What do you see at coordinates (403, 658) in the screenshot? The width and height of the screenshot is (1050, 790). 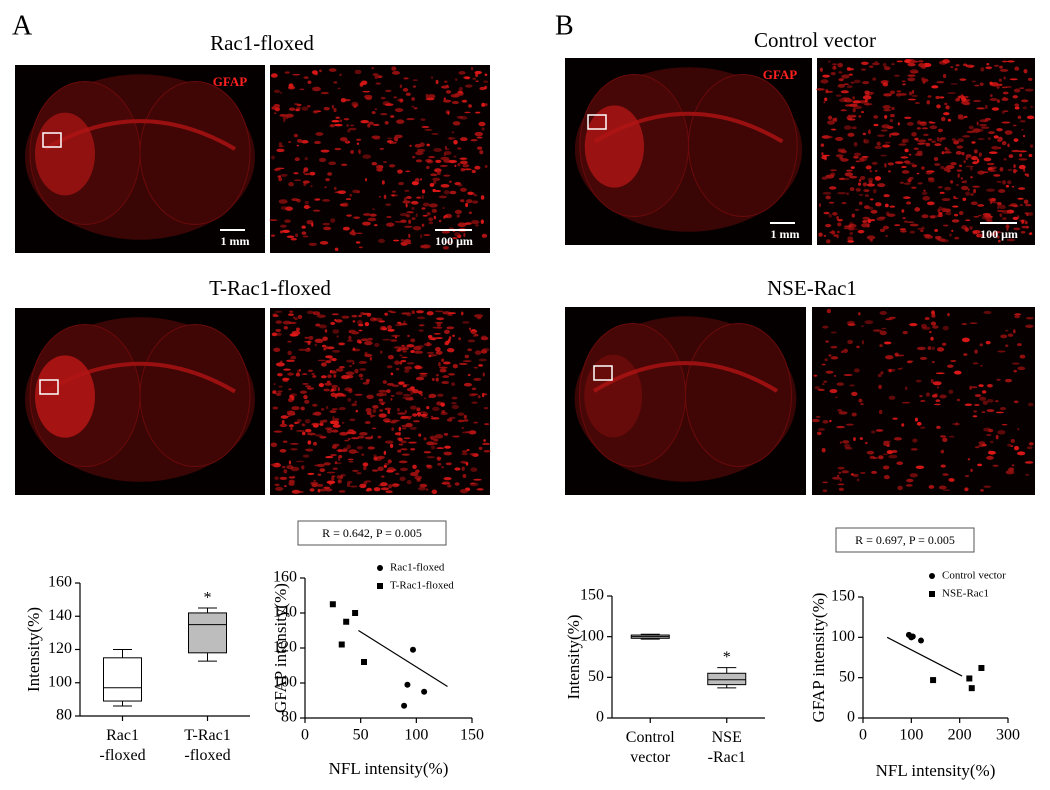 I see `trend-line` at bounding box center [403, 658].